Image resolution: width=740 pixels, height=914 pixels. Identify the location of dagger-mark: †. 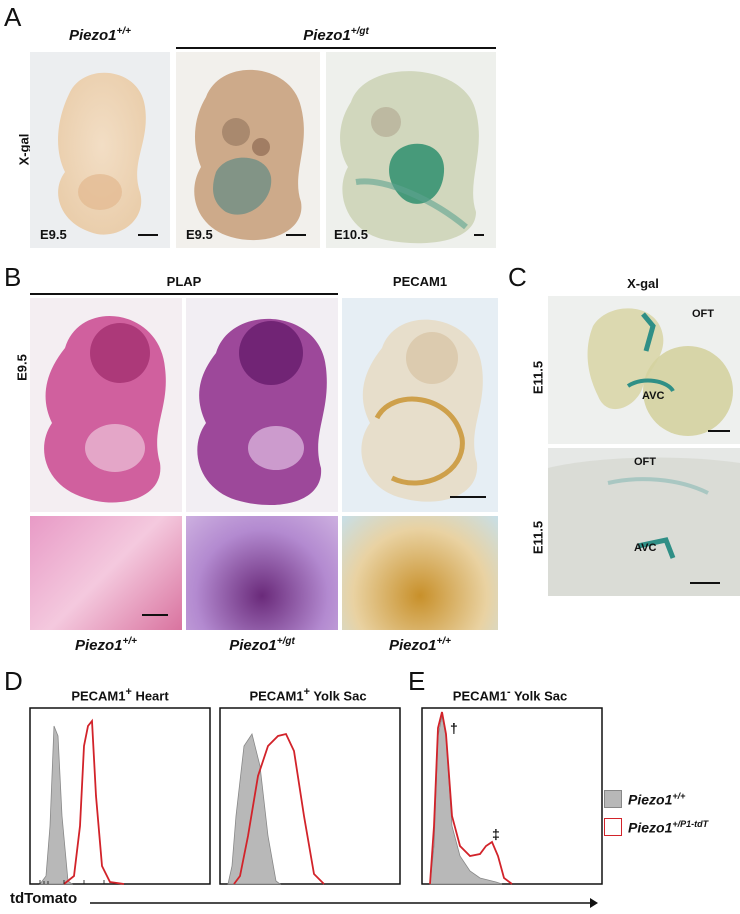
(454, 728).